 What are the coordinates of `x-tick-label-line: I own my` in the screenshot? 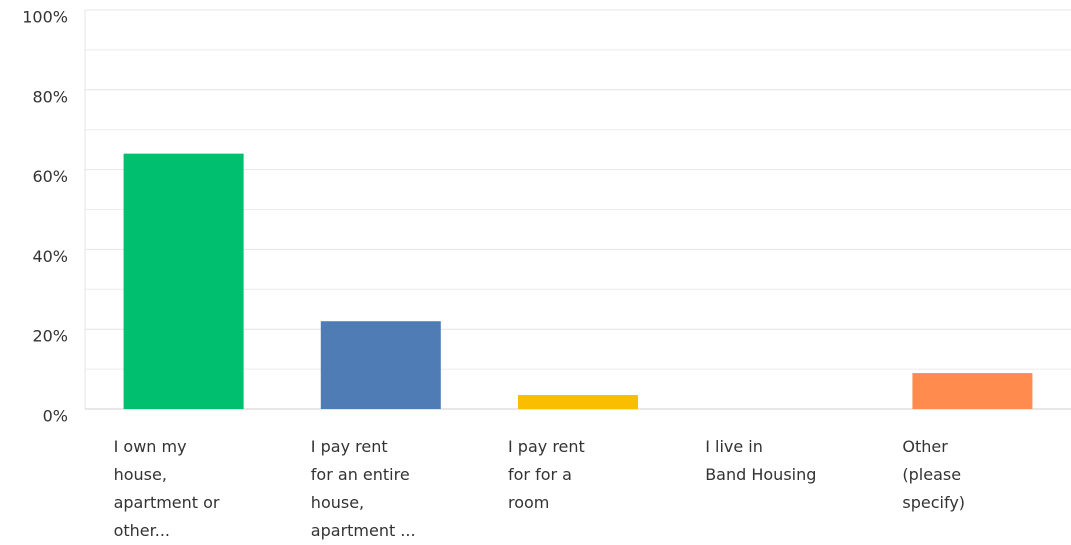 It's located at (150, 446).